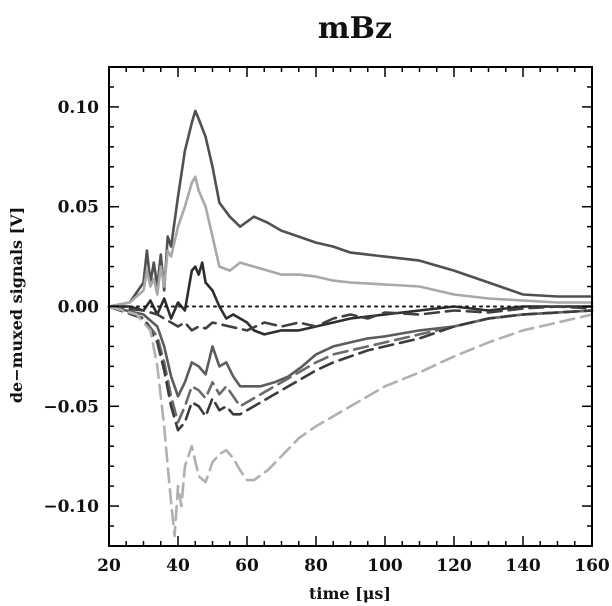  Describe the element at coordinates (71, 507) in the screenshot. I see `y-tick-label: −0.10` at that location.